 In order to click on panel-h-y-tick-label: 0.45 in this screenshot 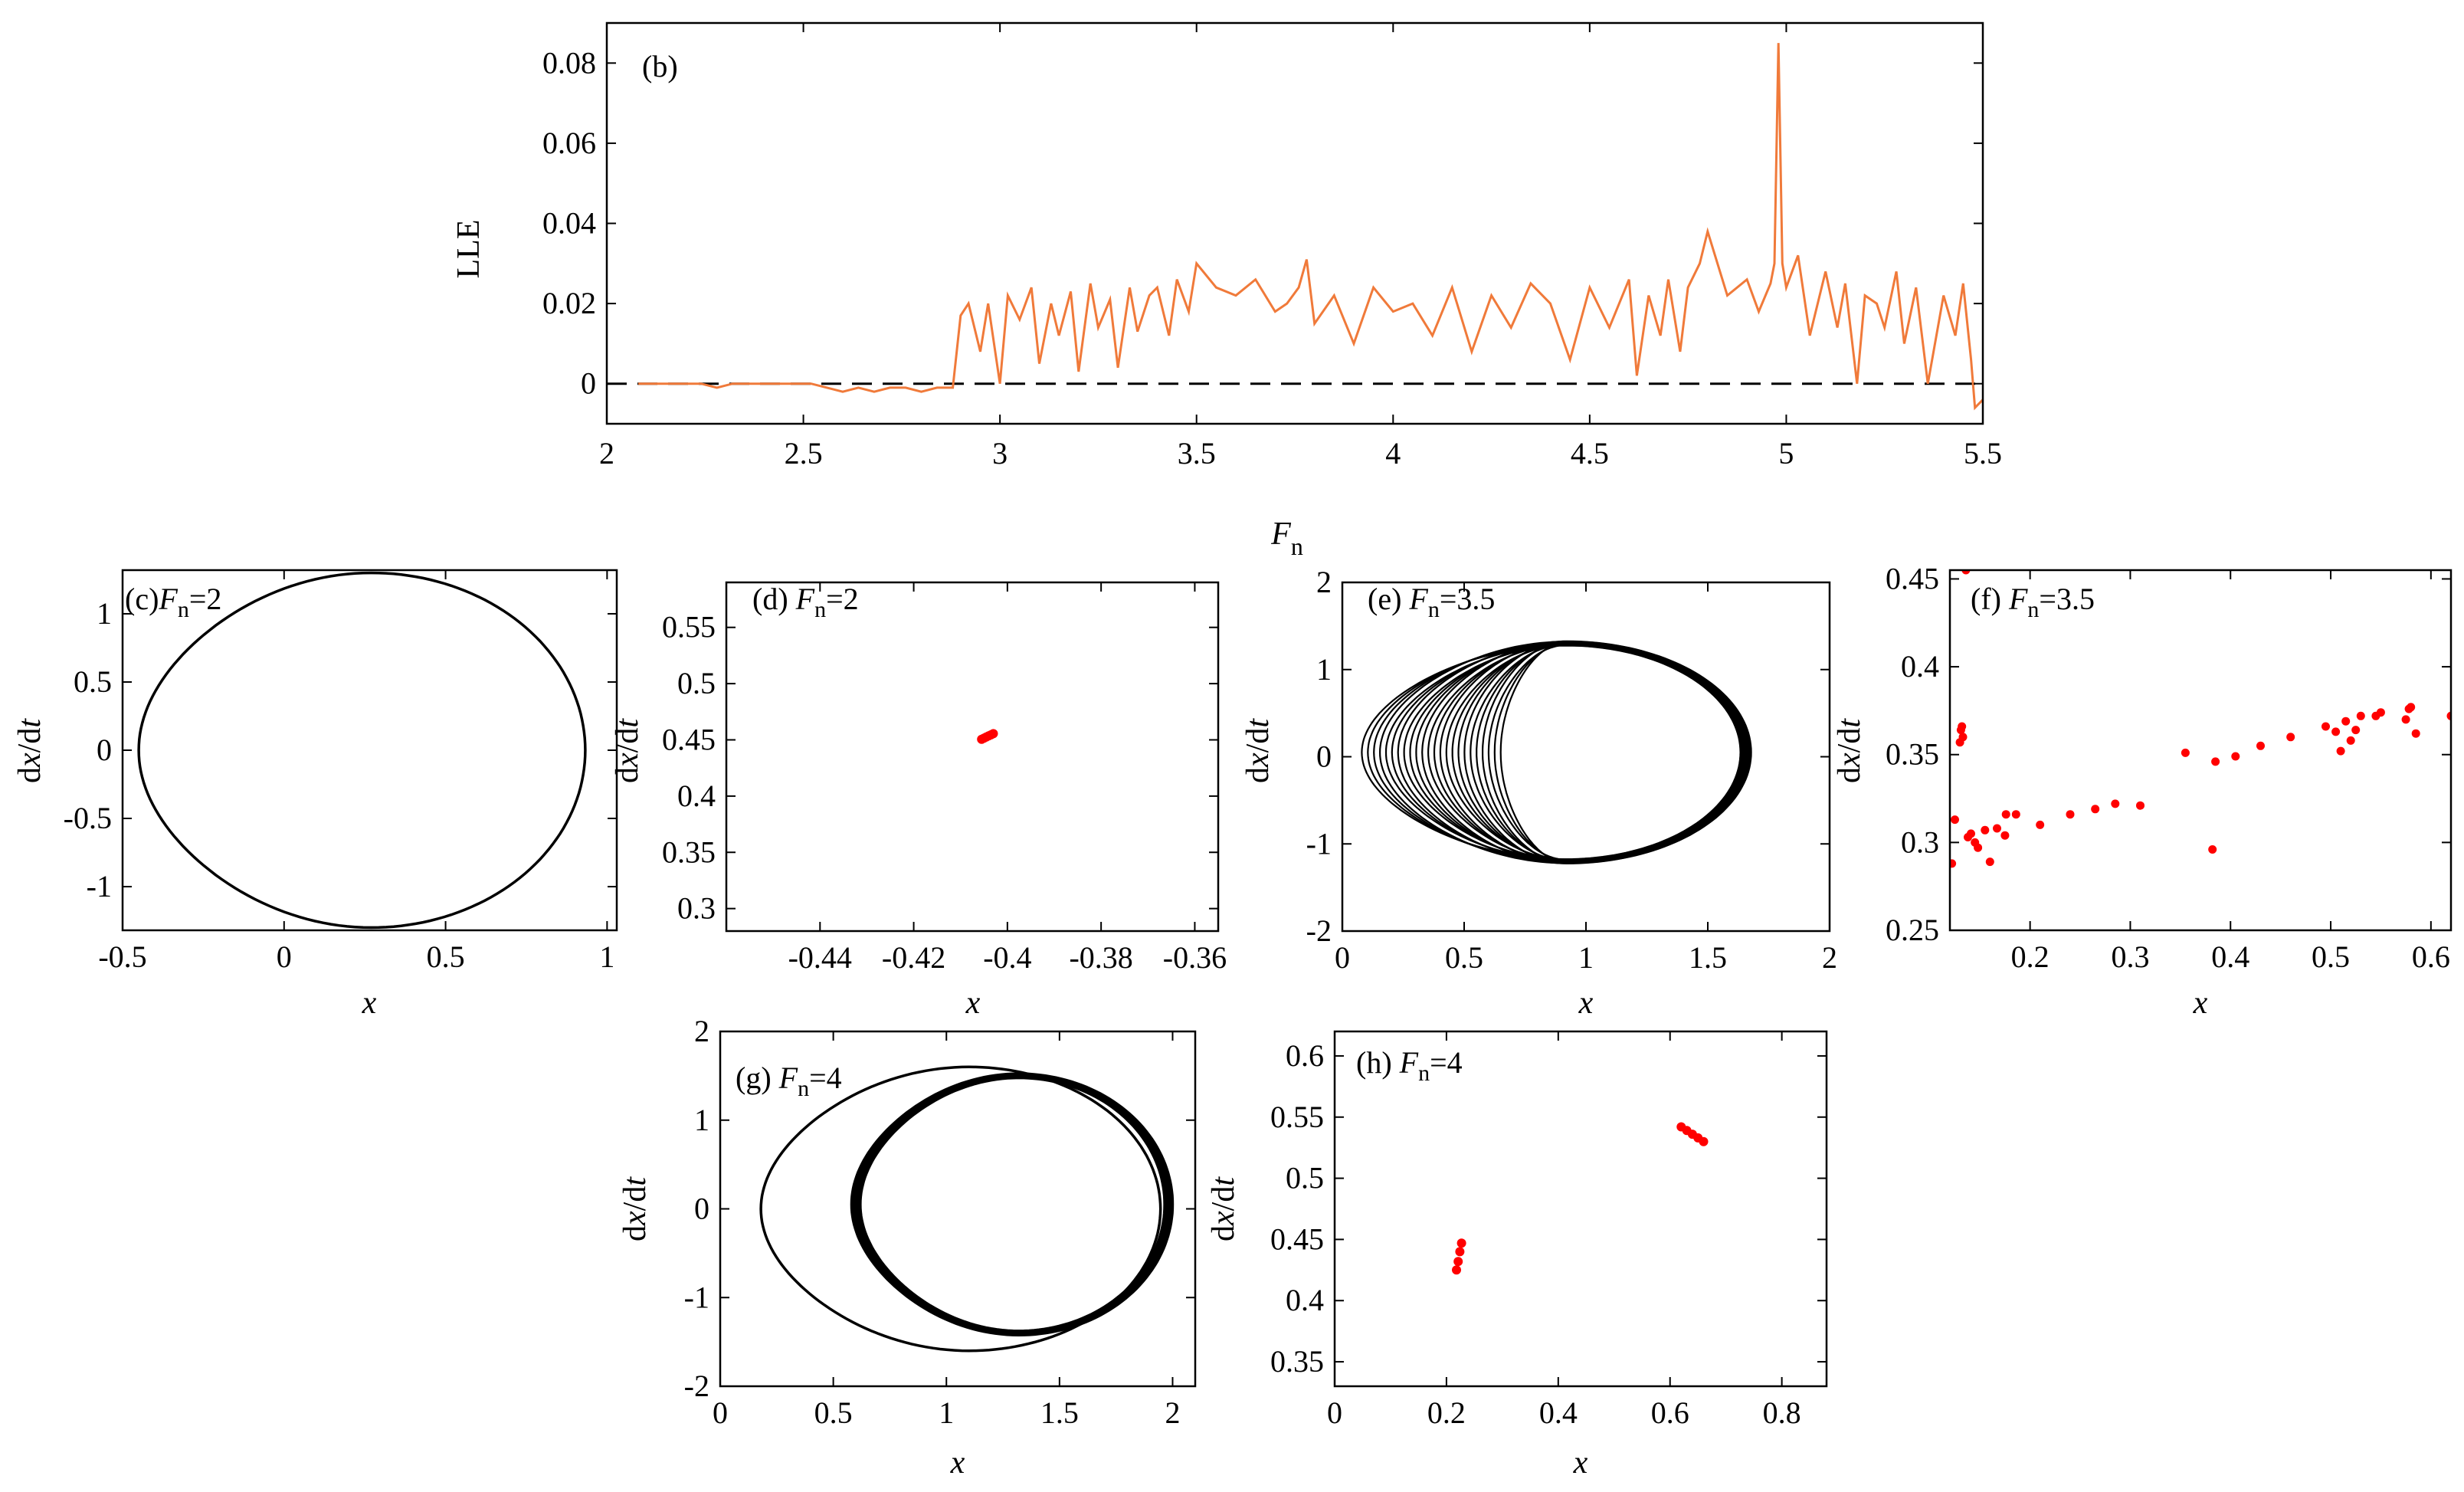, I will do `click(1297, 1238)`.